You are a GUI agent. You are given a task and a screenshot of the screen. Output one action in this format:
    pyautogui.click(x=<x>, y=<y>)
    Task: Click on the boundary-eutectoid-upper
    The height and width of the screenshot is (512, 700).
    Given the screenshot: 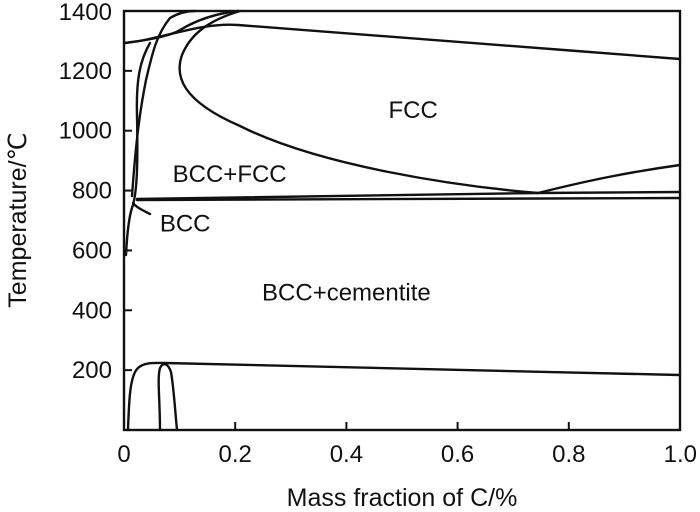 What is the action you would take?
    pyautogui.click(x=408, y=195)
    